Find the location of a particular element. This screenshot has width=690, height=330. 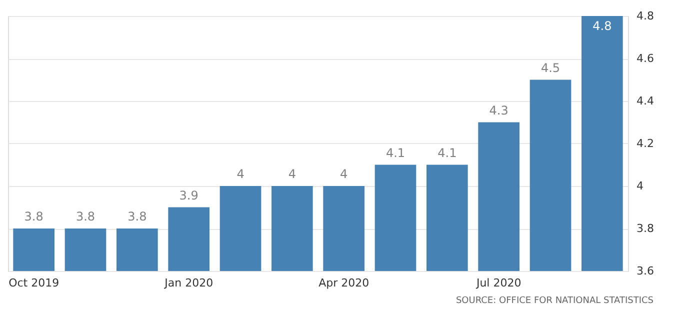

data-label: 4.8 is located at coordinates (602, 26).